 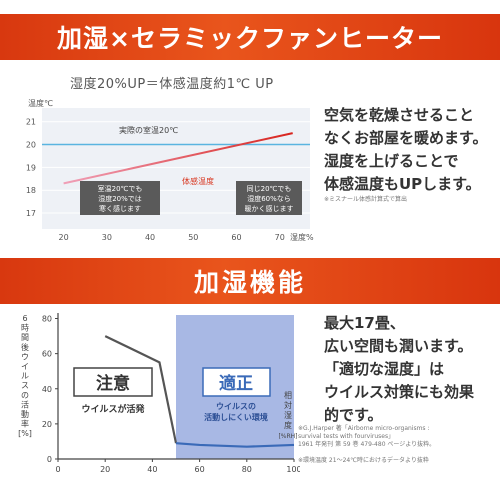 I want to click on chart2-y-axis-title-char: 6, so click(x=24, y=318).